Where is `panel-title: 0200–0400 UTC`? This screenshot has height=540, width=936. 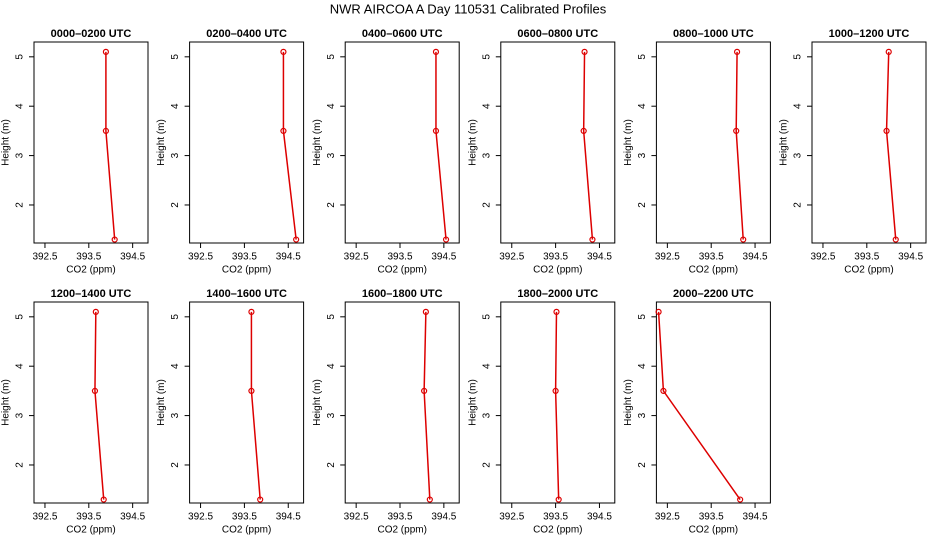
panel-title: 0200–0400 UTC is located at coordinates (246, 34).